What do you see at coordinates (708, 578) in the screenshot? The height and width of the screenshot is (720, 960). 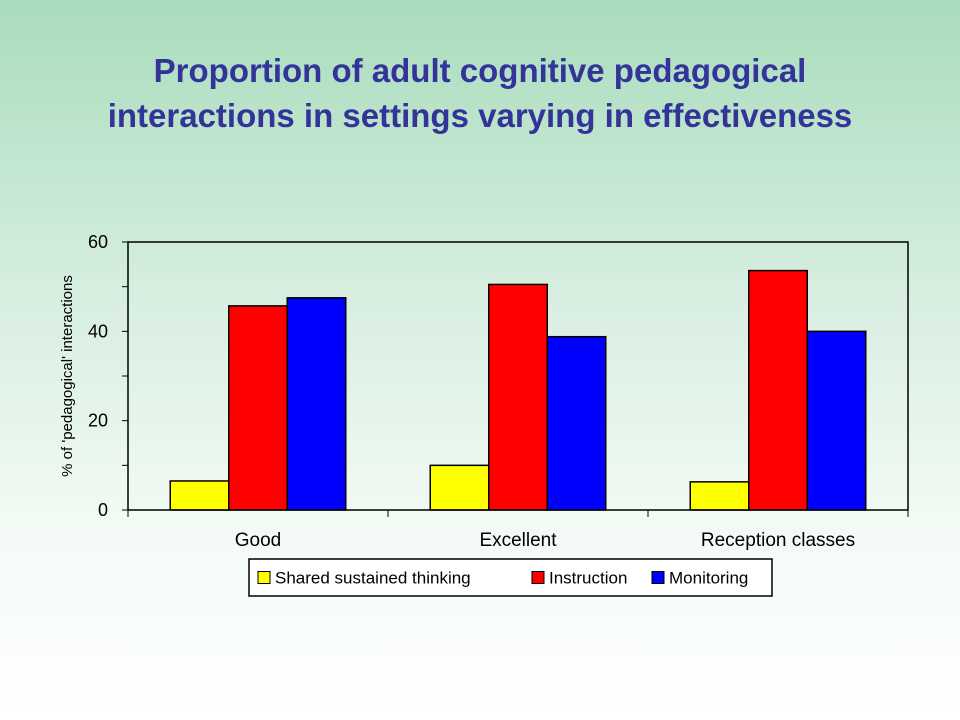 I see `legend-label: Monitoring` at bounding box center [708, 578].